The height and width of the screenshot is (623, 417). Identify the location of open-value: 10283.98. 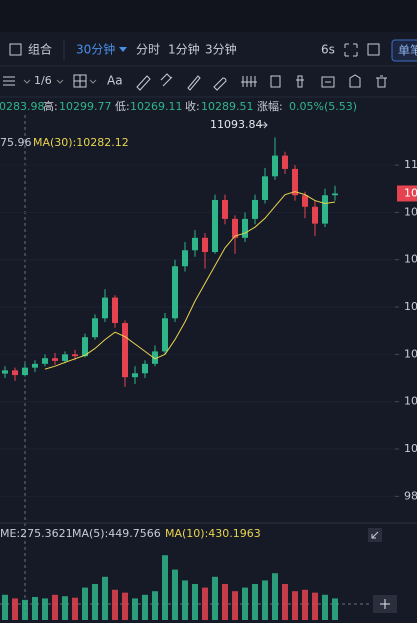
(22, 106).